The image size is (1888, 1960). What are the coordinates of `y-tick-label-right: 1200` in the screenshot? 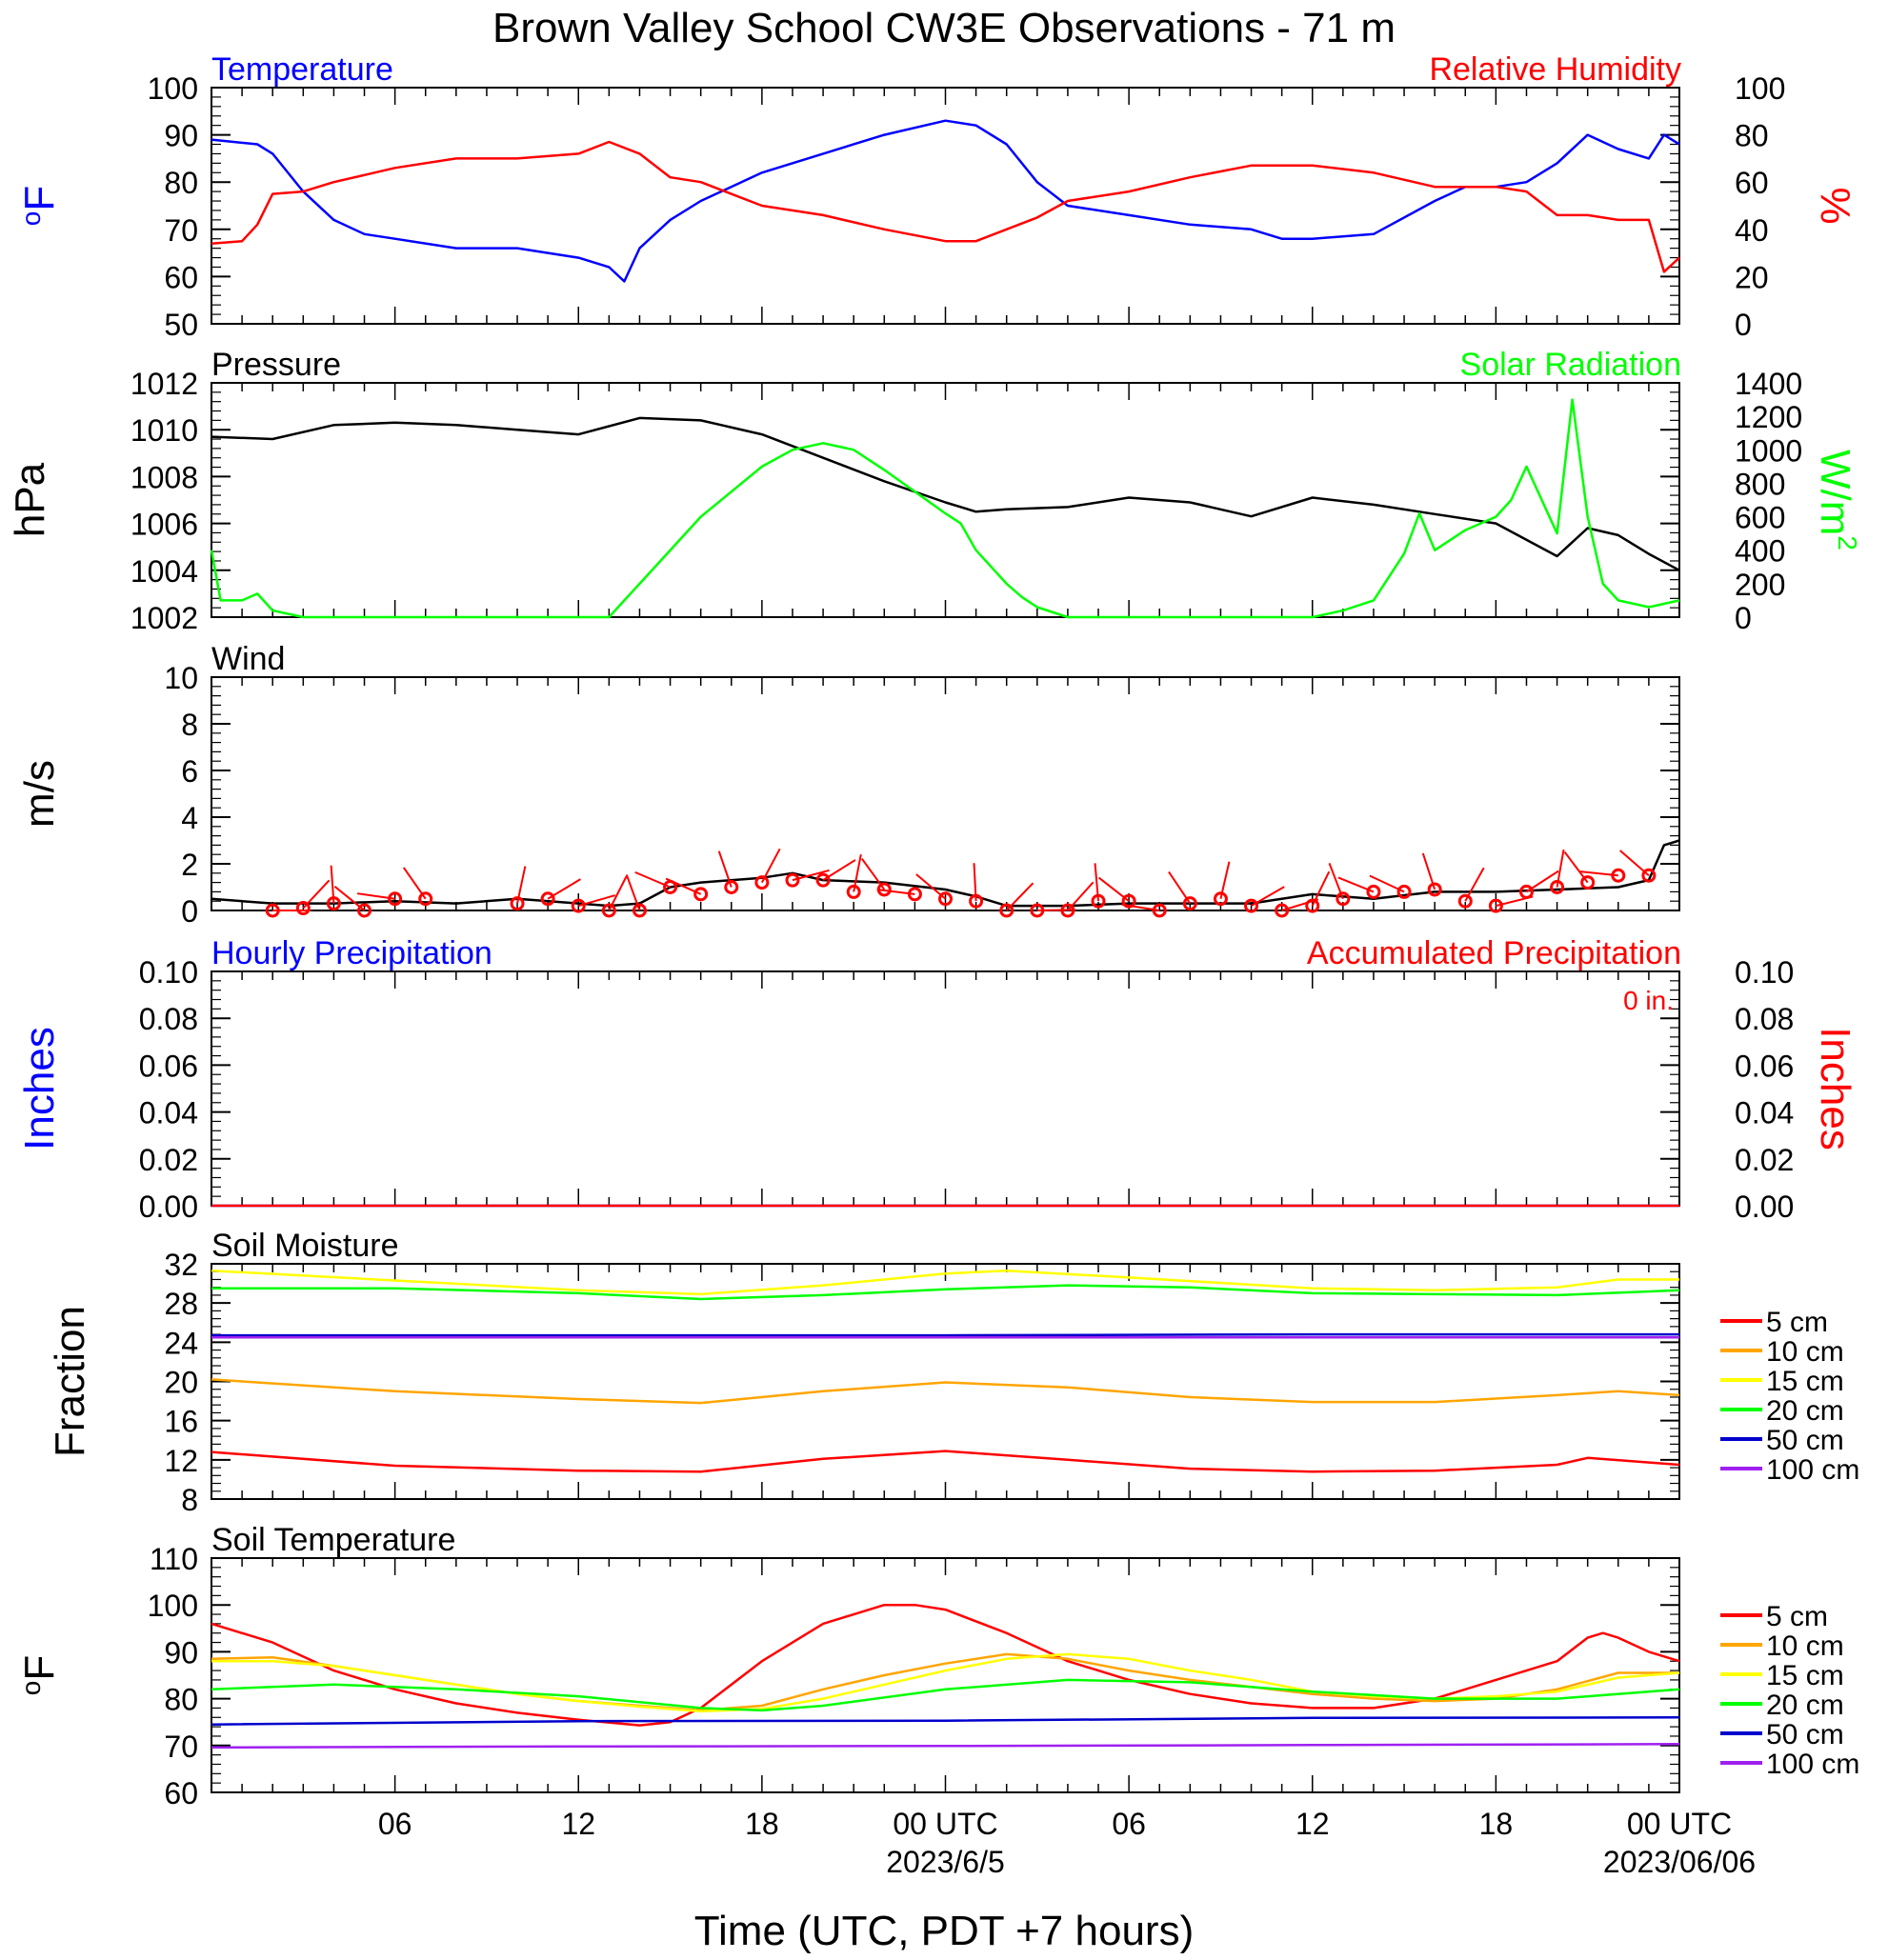 It's located at (1768, 417).